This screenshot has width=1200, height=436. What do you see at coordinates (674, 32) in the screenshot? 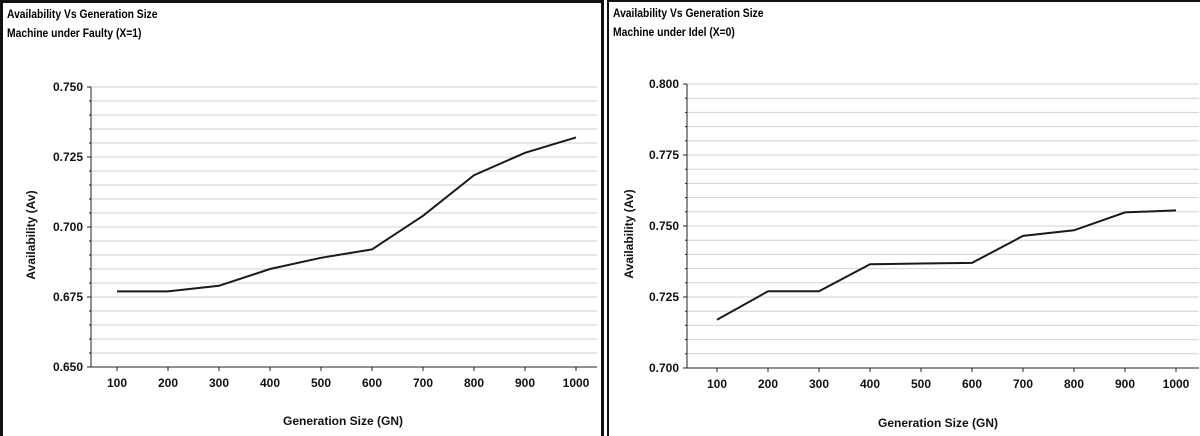
I see `chart-subtitle: Machine under Idel (X=0)` at bounding box center [674, 32].